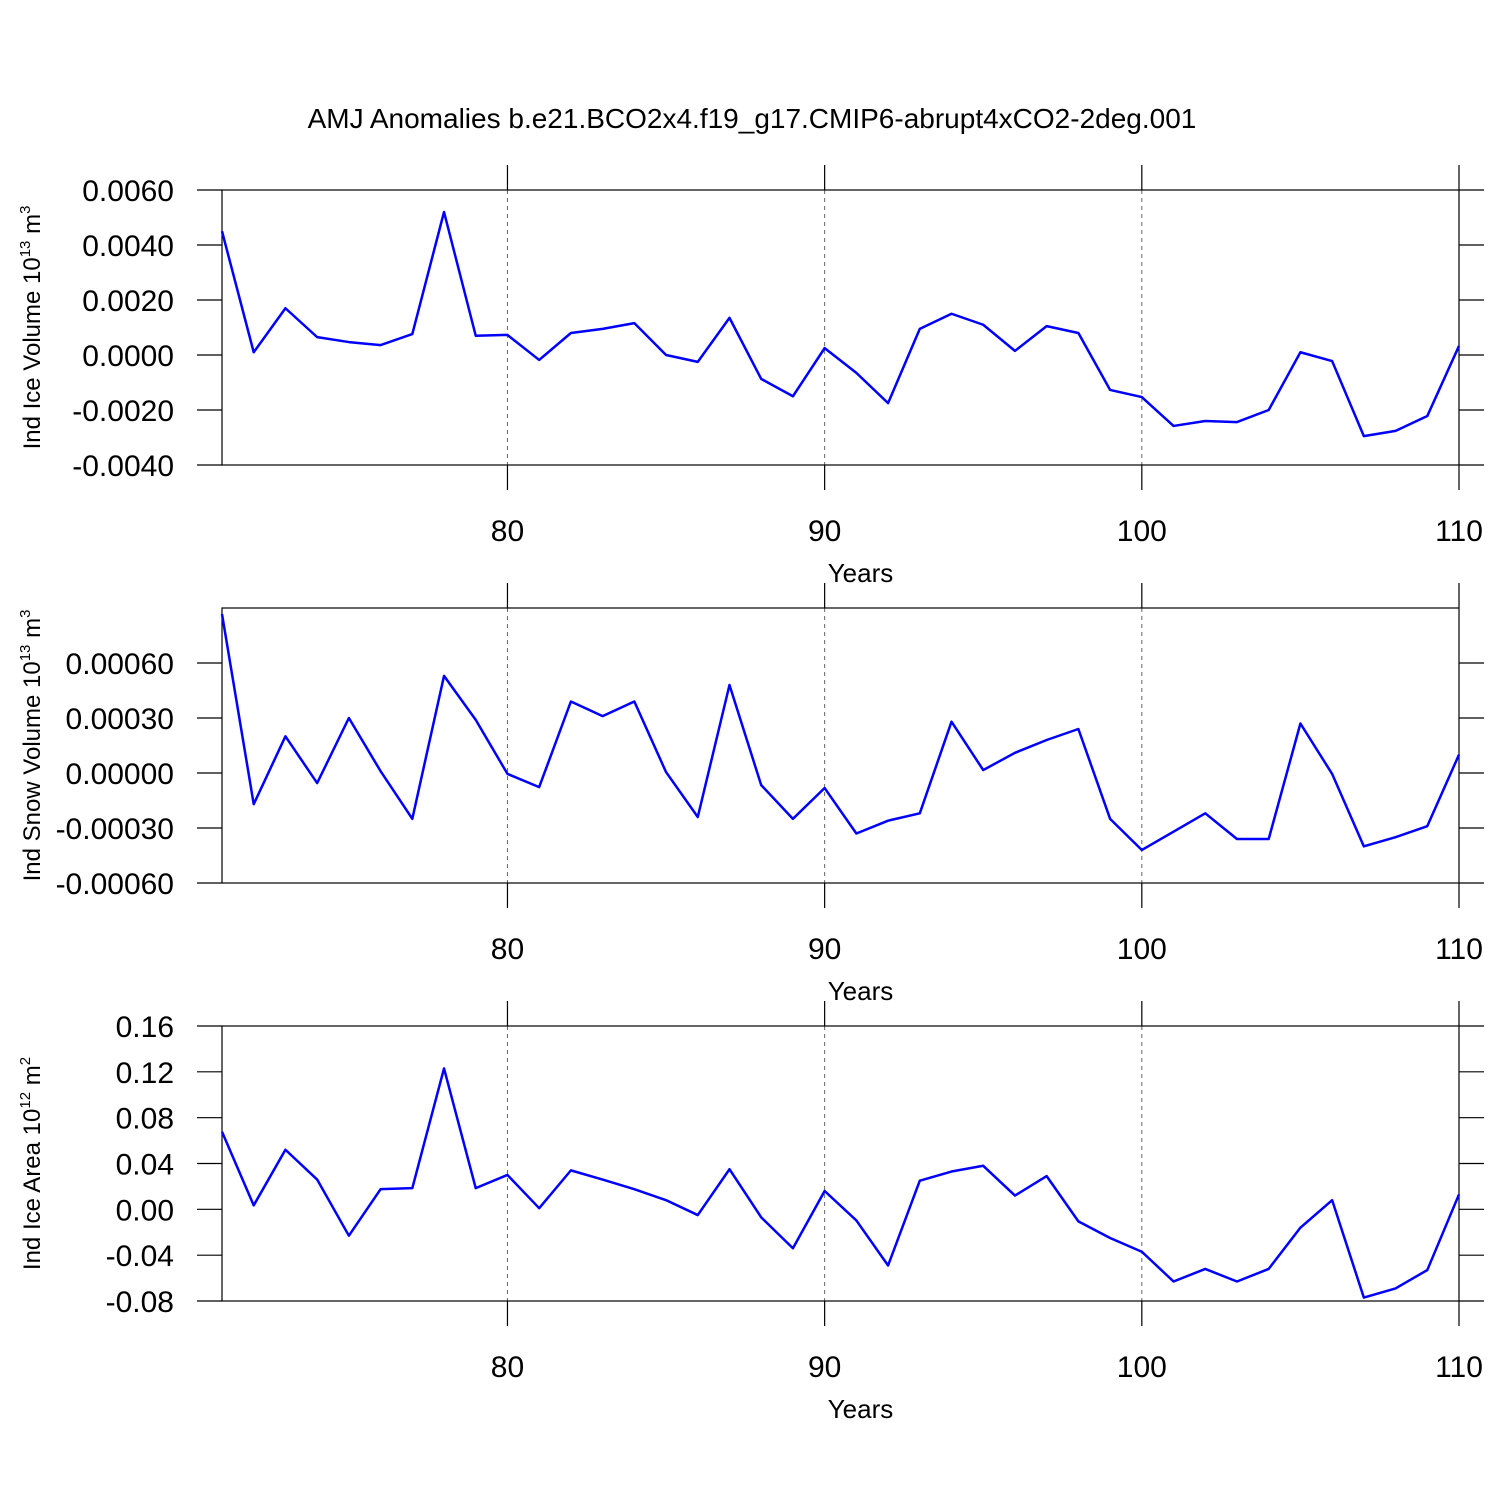 The width and height of the screenshot is (1500, 1500). I want to click on y-tick-label: 0.08, so click(145, 1119).